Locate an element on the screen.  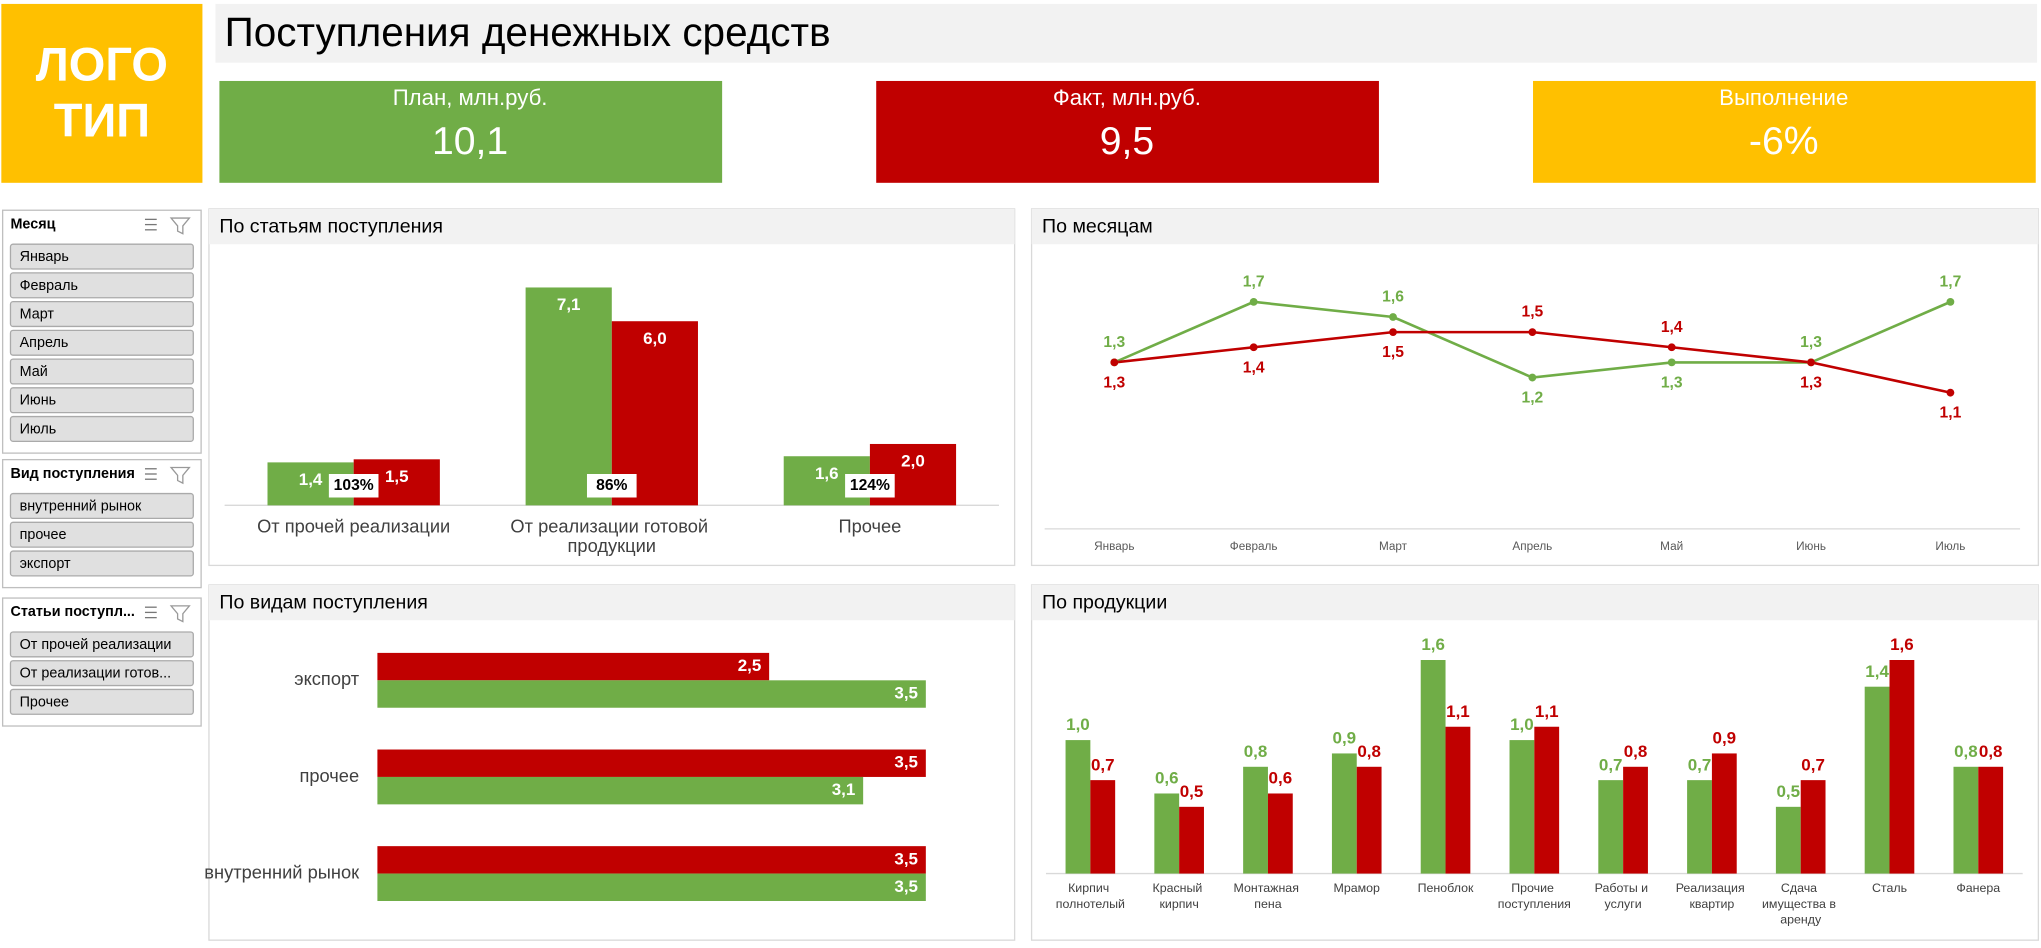
logo-box is located at coordinates (102, 93).